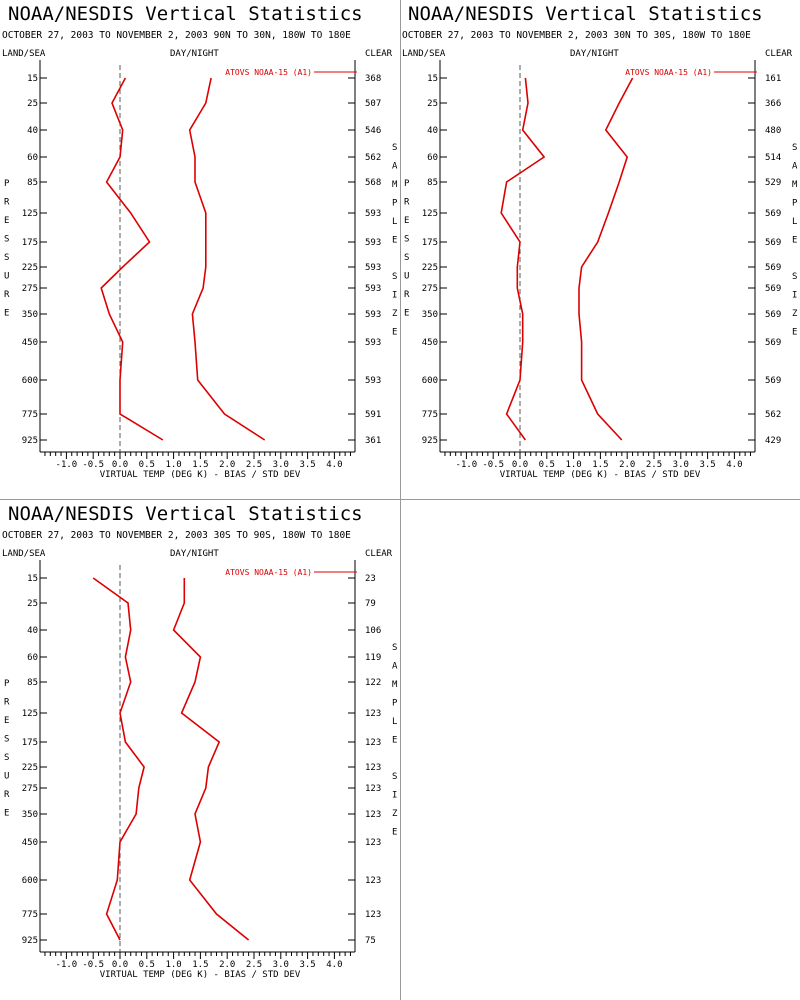 The height and width of the screenshot is (1000, 800). What do you see at coordinates (24, 54) in the screenshot?
I see `header-land-sea: LAND/SEA` at bounding box center [24, 54].